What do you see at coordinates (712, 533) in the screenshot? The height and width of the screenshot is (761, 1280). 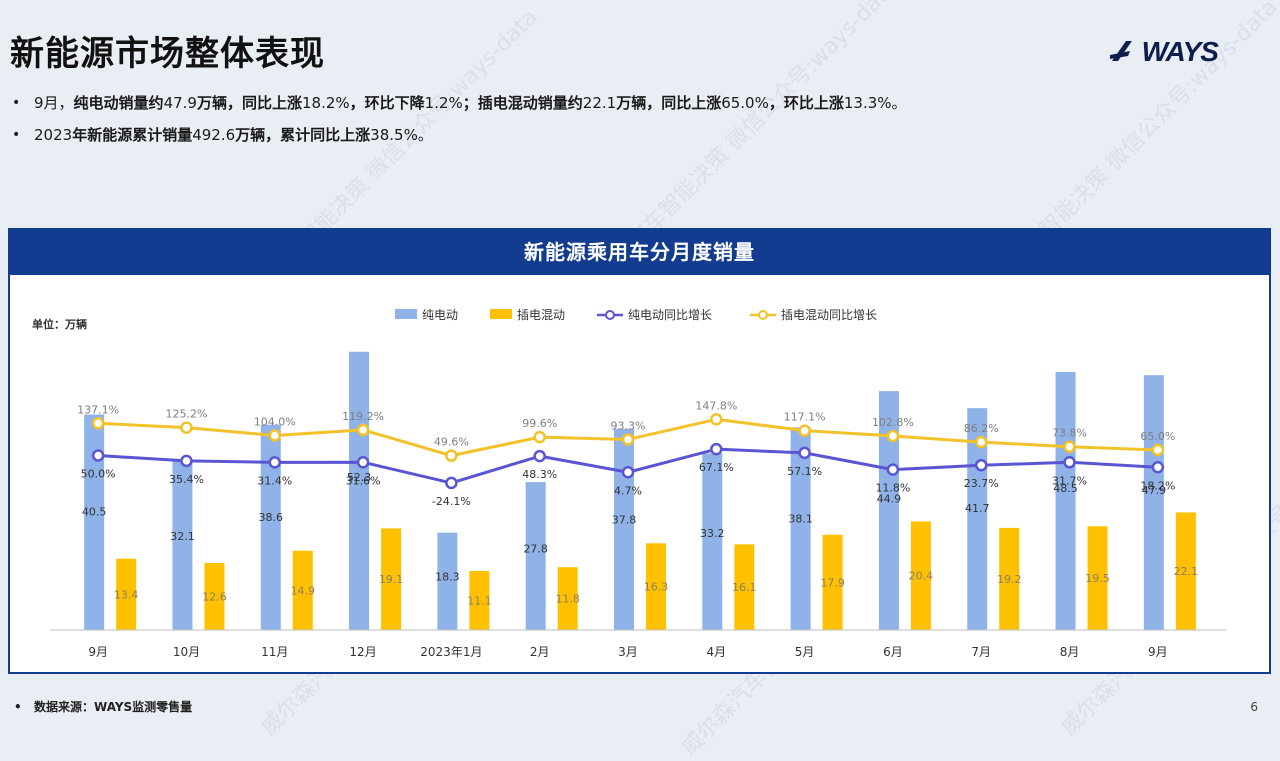 I see `bar-bev-label: 33.2` at bounding box center [712, 533].